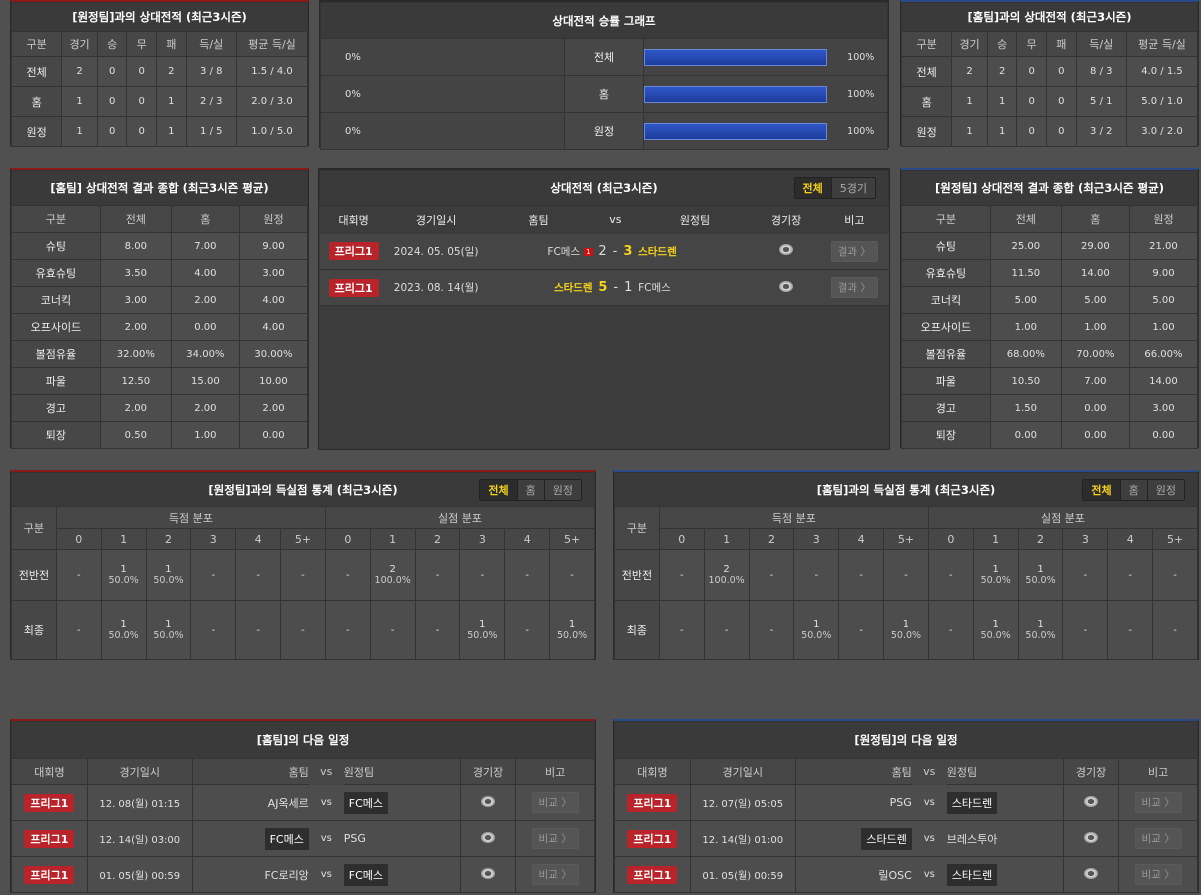 This screenshot has width=1201, height=895. What do you see at coordinates (1049, 188) in the screenshot?
I see `panel-title: [원정팀] 상대전적 결과 종합 (최근3시즌 평균)` at bounding box center [1049, 188].